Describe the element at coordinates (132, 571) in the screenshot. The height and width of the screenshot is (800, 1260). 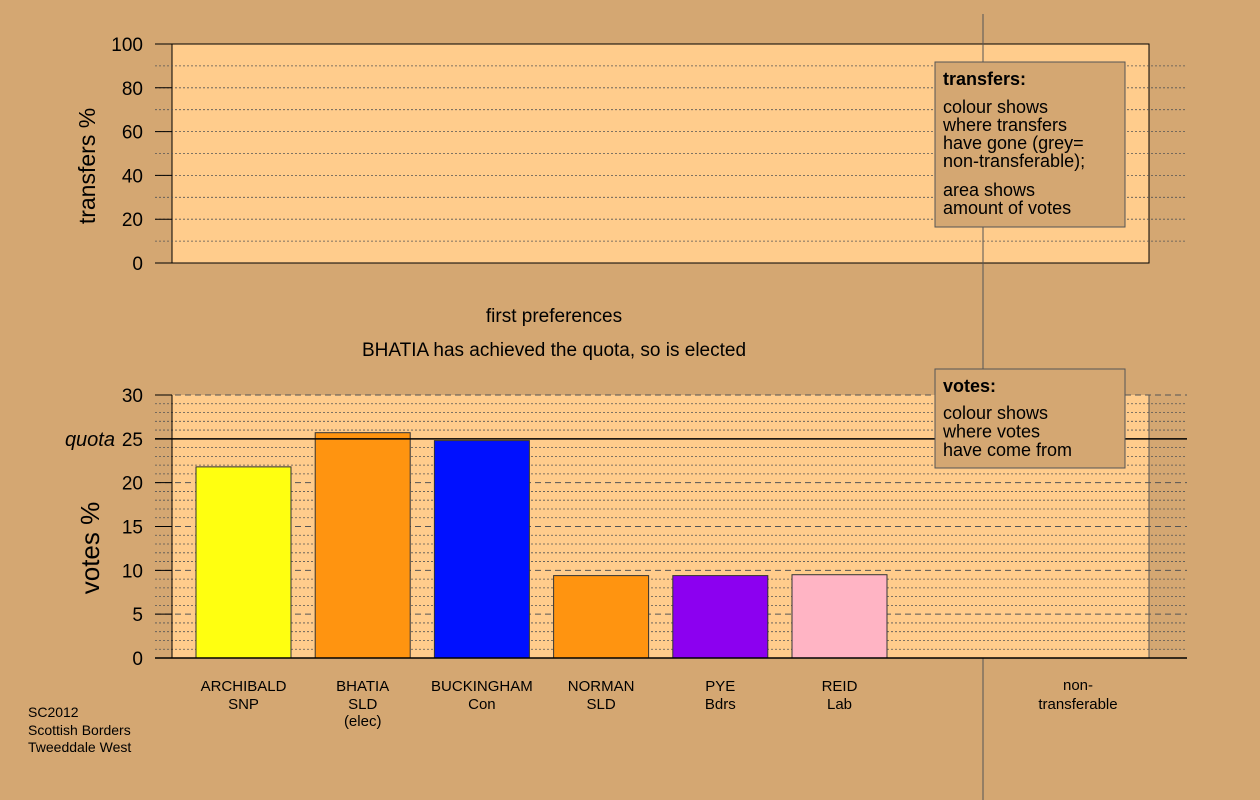
I see `votes-tick-label: 10` at that location.